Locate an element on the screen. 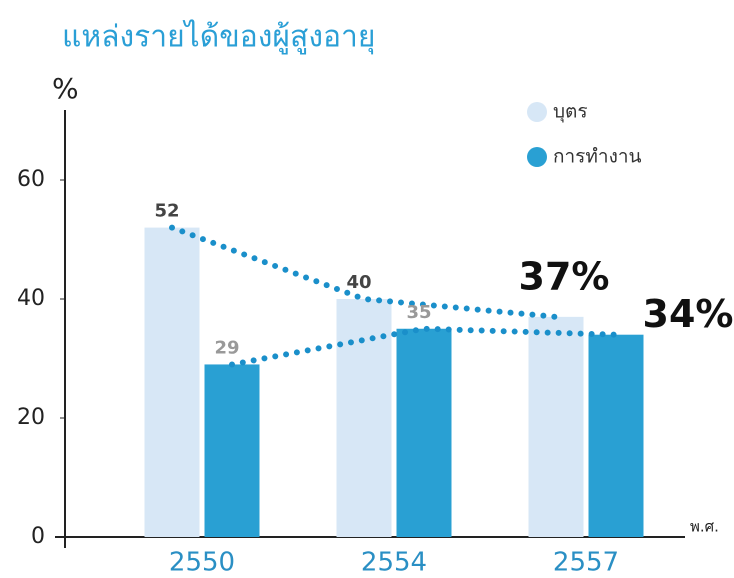  value-label: 37% is located at coordinates (564, 276).